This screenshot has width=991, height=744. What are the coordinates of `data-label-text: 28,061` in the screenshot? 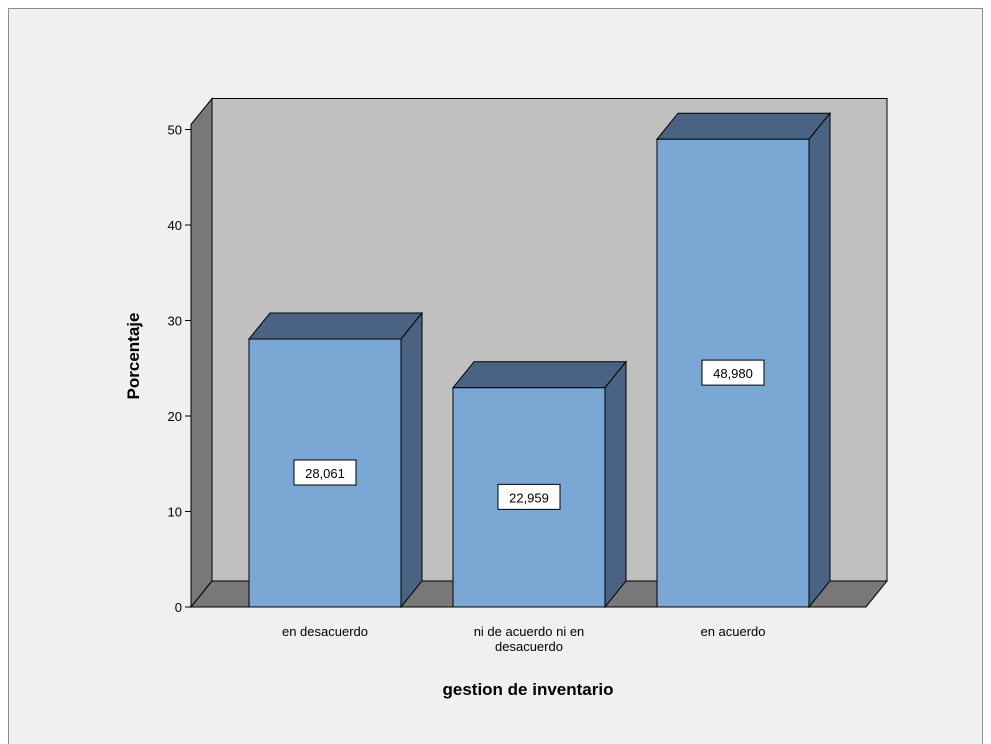 It's located at (325, 473).